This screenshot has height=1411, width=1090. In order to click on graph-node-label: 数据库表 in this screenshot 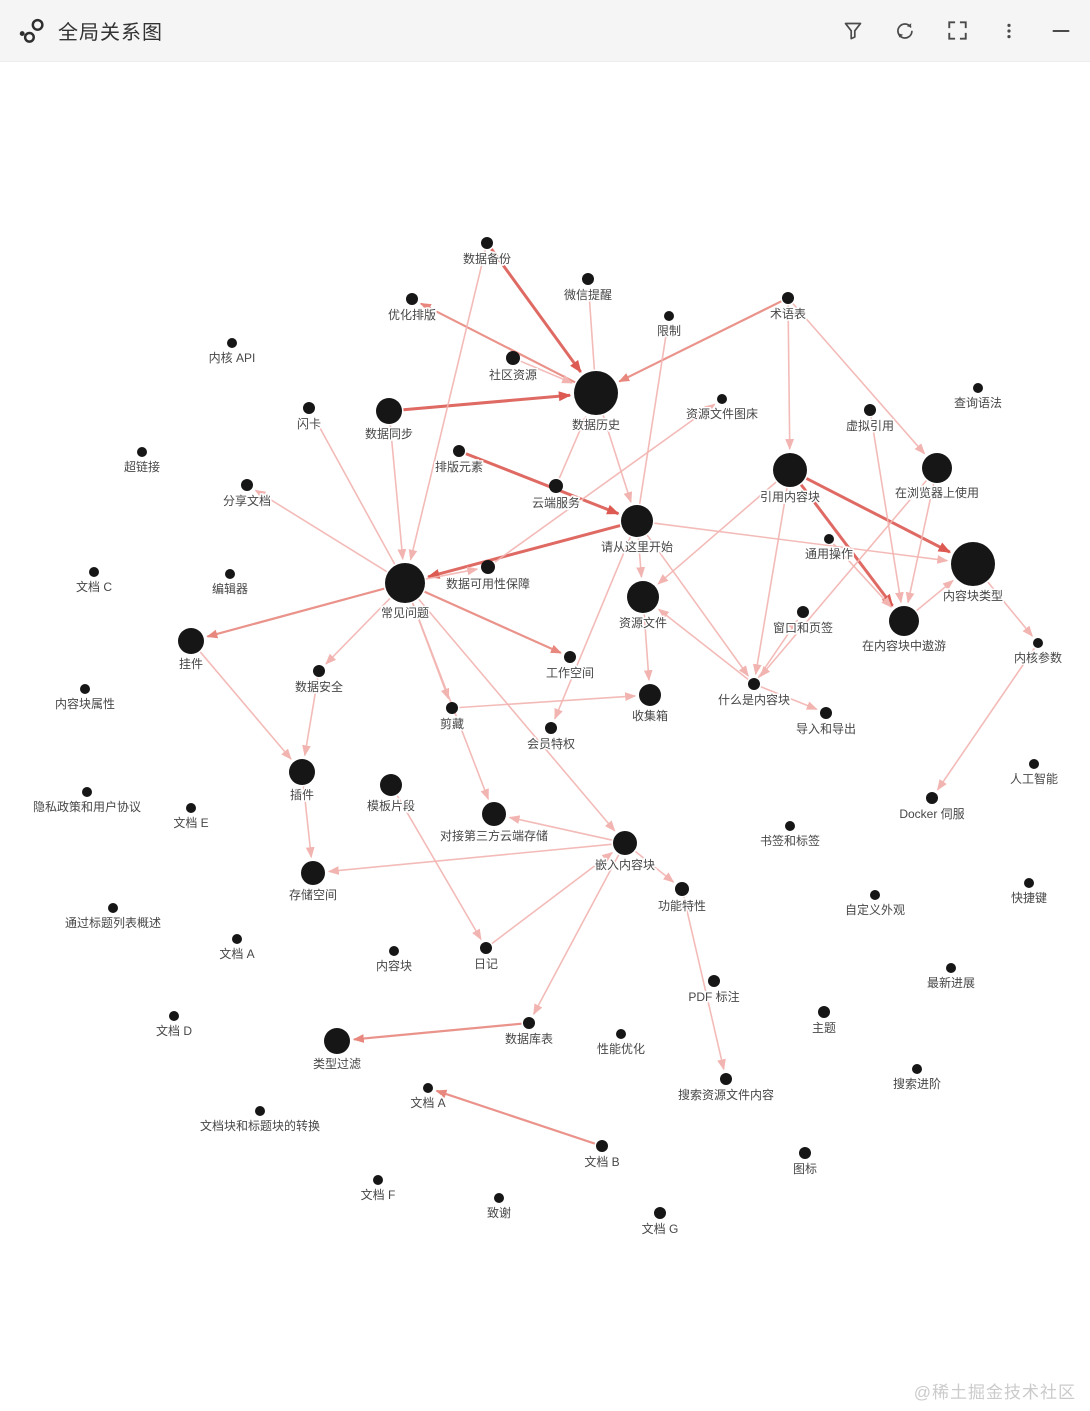, I will do `click(529, 1038)`.